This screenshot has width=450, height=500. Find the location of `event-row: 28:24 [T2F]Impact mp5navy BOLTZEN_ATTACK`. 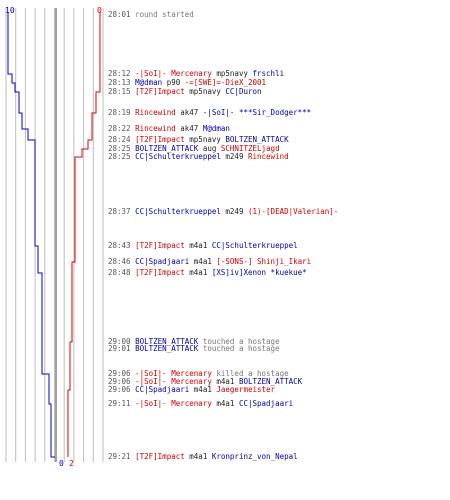

event-row: 28:24 [T2F]Impact mp5navy BOLTZEN_ATTACK is located at coordinates (198, 140).